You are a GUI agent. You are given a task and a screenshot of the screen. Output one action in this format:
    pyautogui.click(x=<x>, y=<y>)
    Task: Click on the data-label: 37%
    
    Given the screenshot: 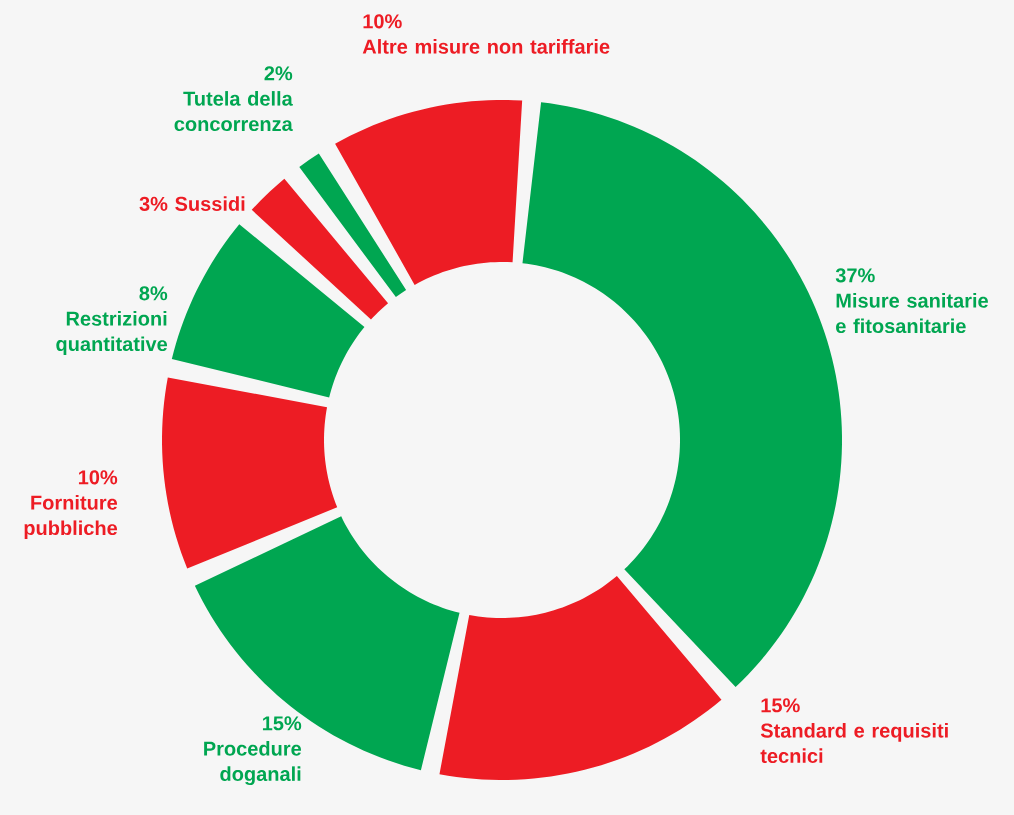 What is the action you would take?
    pyautogui.click(x=855, y=275)
    